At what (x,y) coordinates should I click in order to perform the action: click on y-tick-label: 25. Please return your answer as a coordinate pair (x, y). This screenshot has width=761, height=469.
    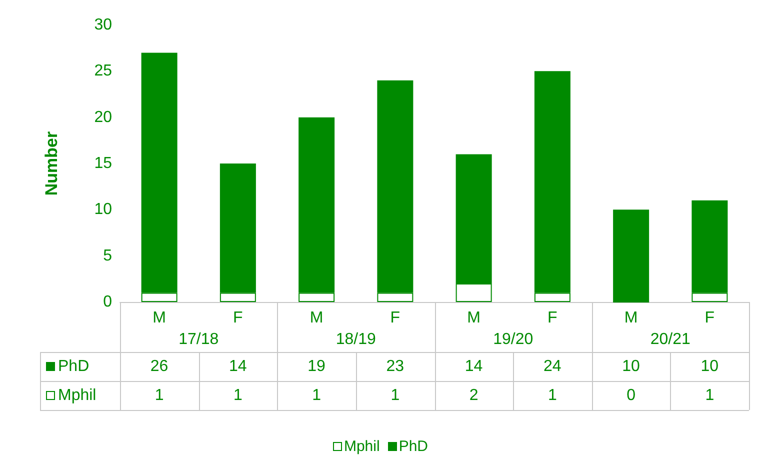
    Looking at the image, I should click on (103, 71).